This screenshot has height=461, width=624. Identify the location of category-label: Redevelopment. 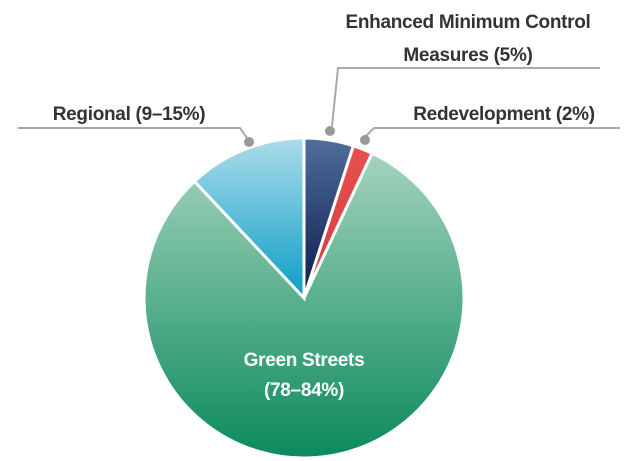
(482, 114).